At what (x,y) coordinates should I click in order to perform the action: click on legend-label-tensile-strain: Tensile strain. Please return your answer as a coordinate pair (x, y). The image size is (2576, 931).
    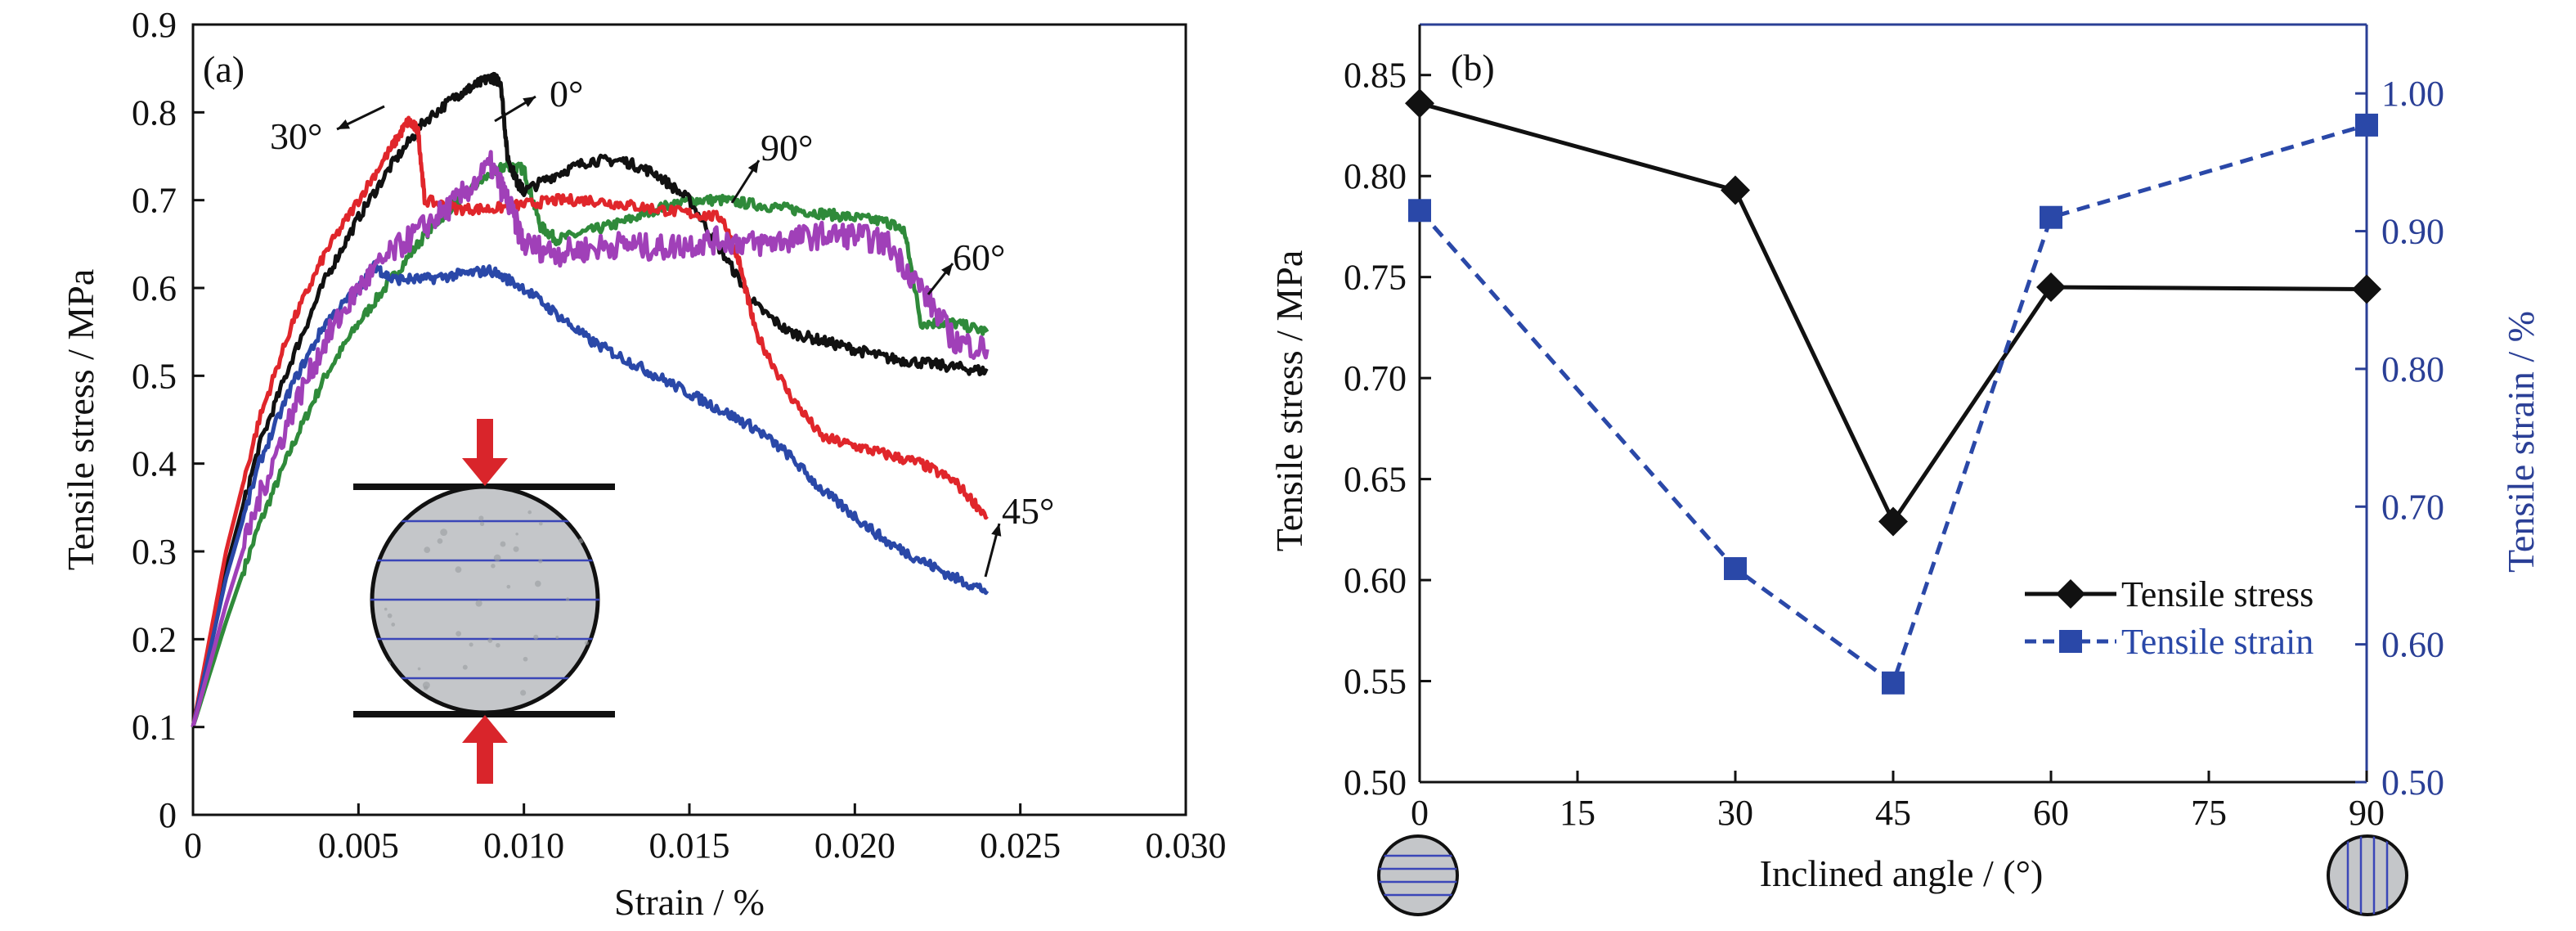
    Looking at the image, I should click on (2217, 642).